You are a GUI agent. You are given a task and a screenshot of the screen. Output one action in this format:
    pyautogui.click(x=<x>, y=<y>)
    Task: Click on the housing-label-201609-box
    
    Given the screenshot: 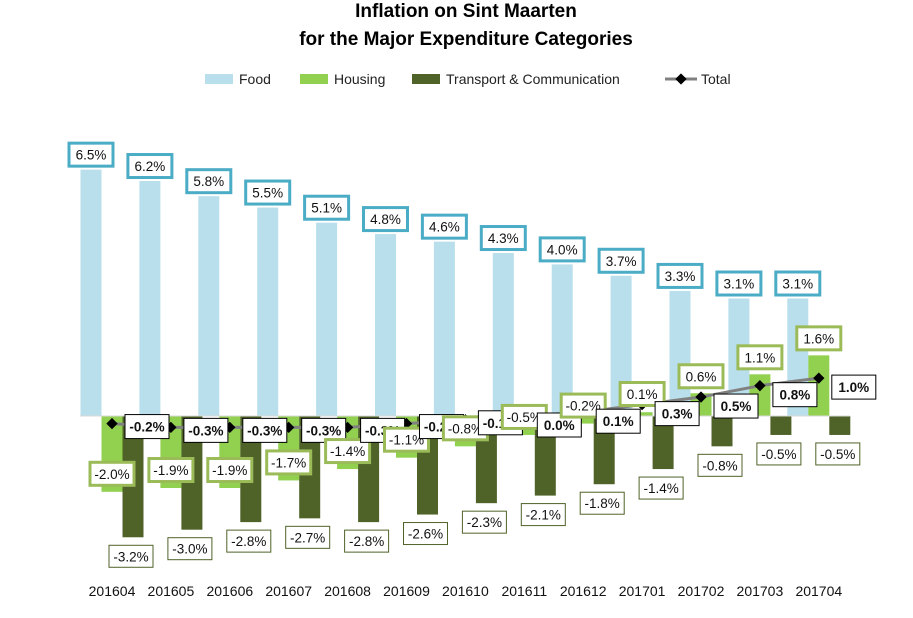 What is the action you would take?
    pyautogui.click(x=406, y=439)
    